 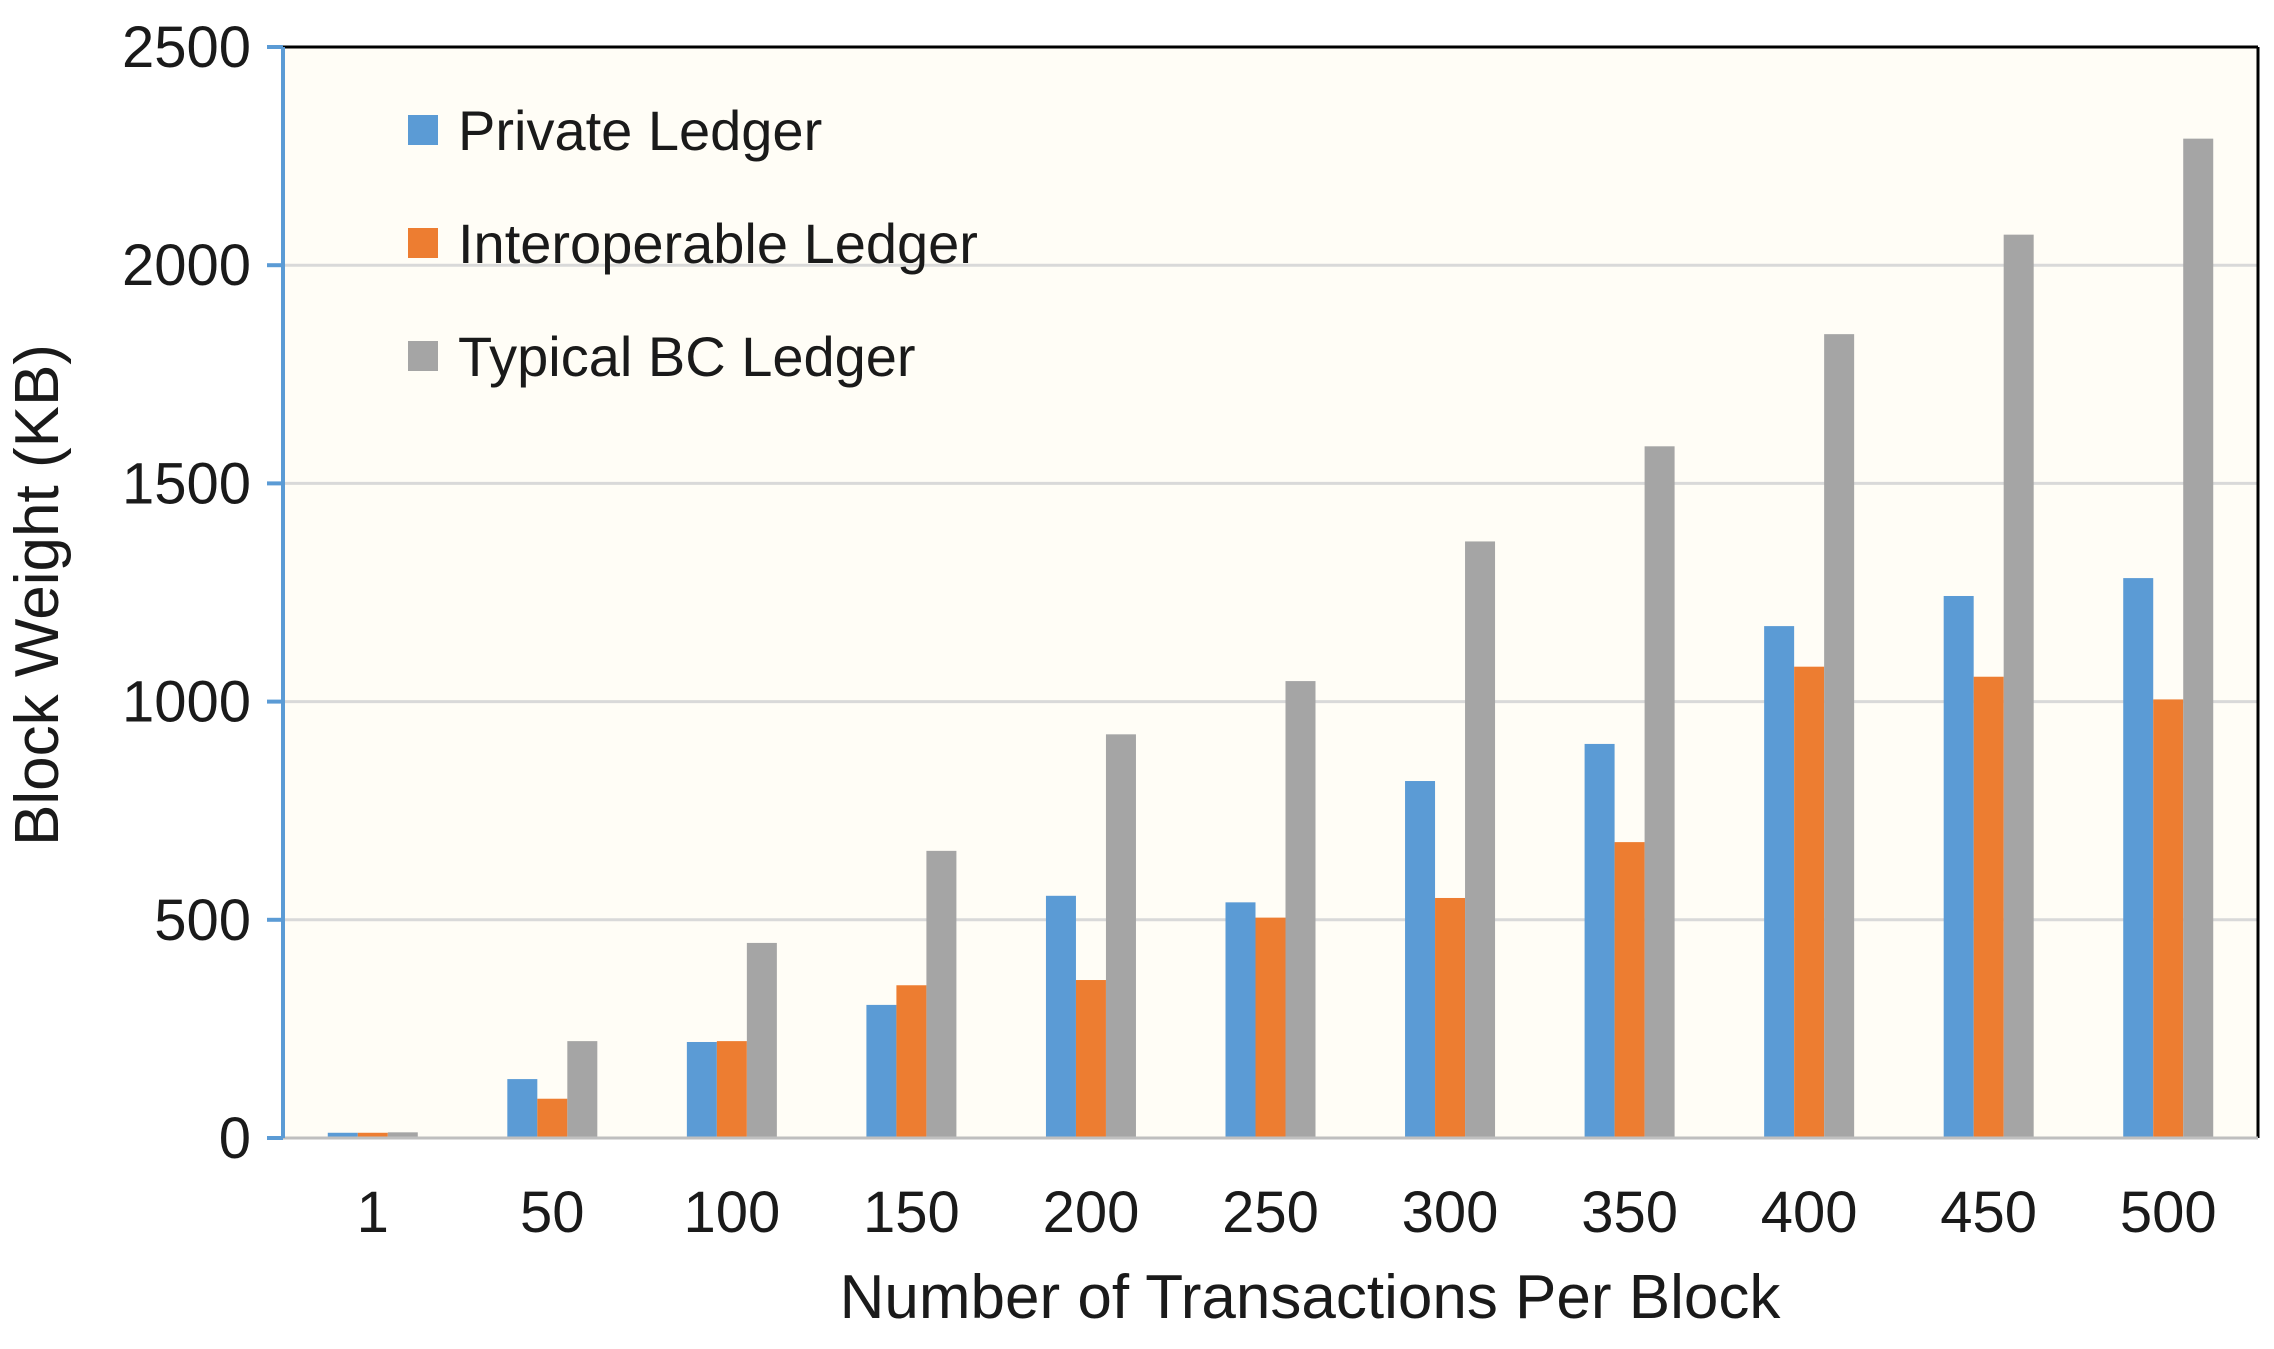 I want to click on x-tick-label: 1, so click(x=373, y=1212).